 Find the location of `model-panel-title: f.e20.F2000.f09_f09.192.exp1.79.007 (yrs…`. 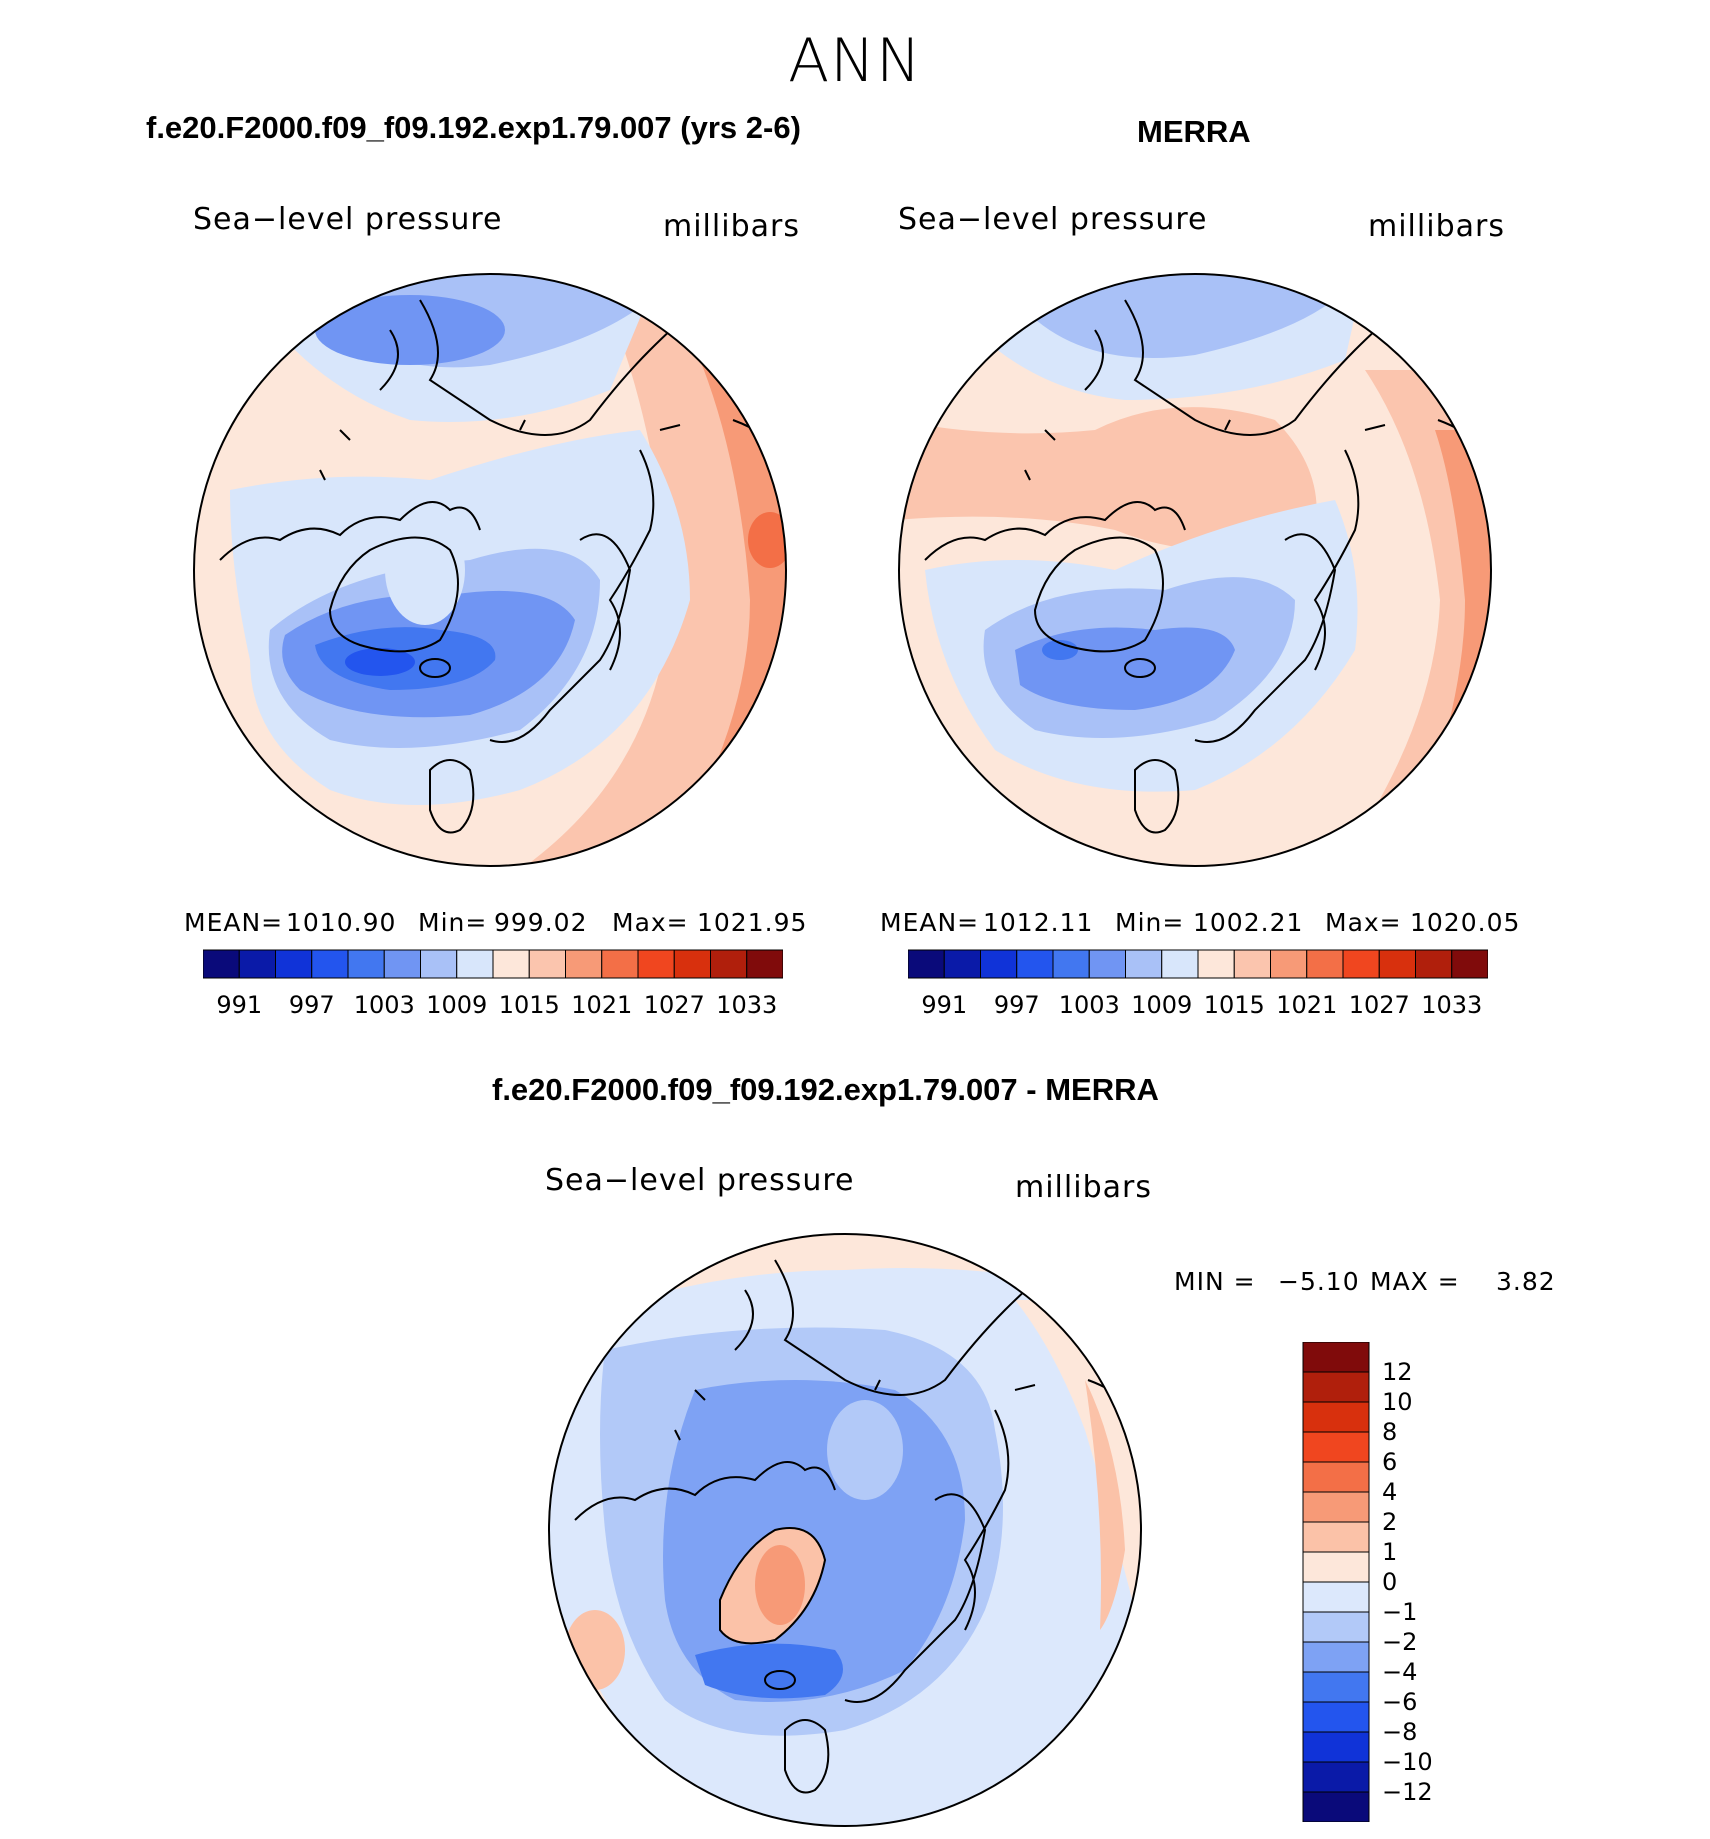

model-panel-title: f.e20.F2000.f09_f09.192.exp1.79.007 (yrs… is located at coordinates (473, 127).